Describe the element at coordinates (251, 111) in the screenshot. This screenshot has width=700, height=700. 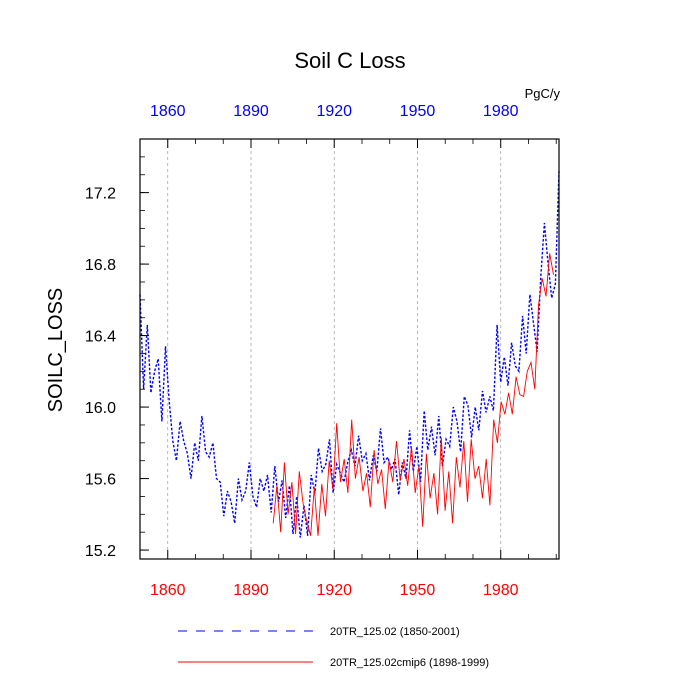
I see `x-tick-label-top: 1890` at that location.